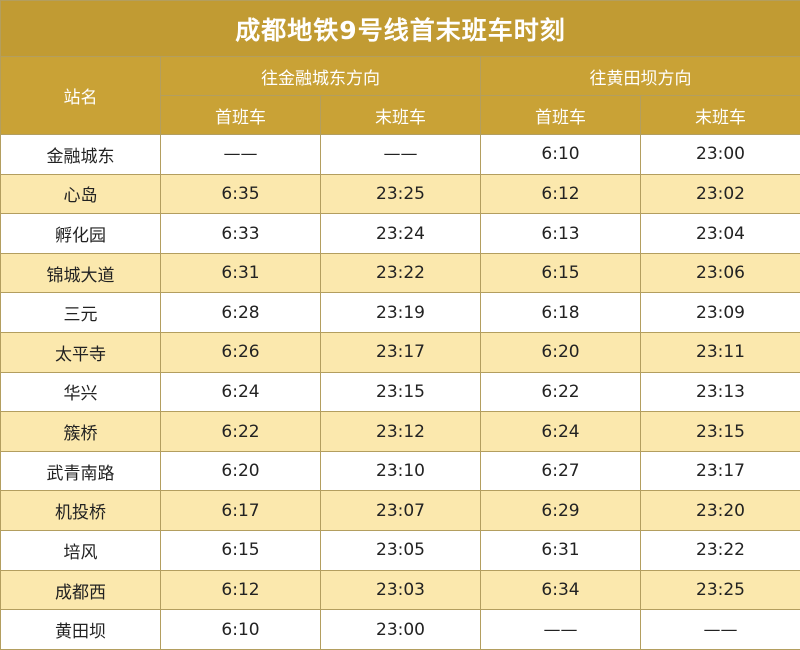 The width and height of the screenshot is (800, 650). Describe the element at coordinates (720, 313) in the screenshot. I see `last-train-time-cell: 23:09` at that location.